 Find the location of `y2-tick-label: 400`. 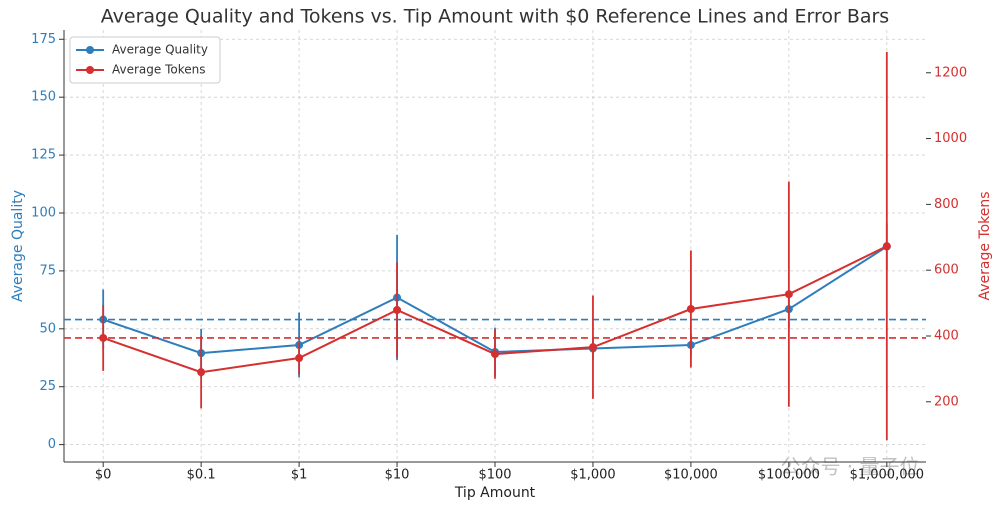

y2-tick-label: 400 is located at coordinates (946, 335).